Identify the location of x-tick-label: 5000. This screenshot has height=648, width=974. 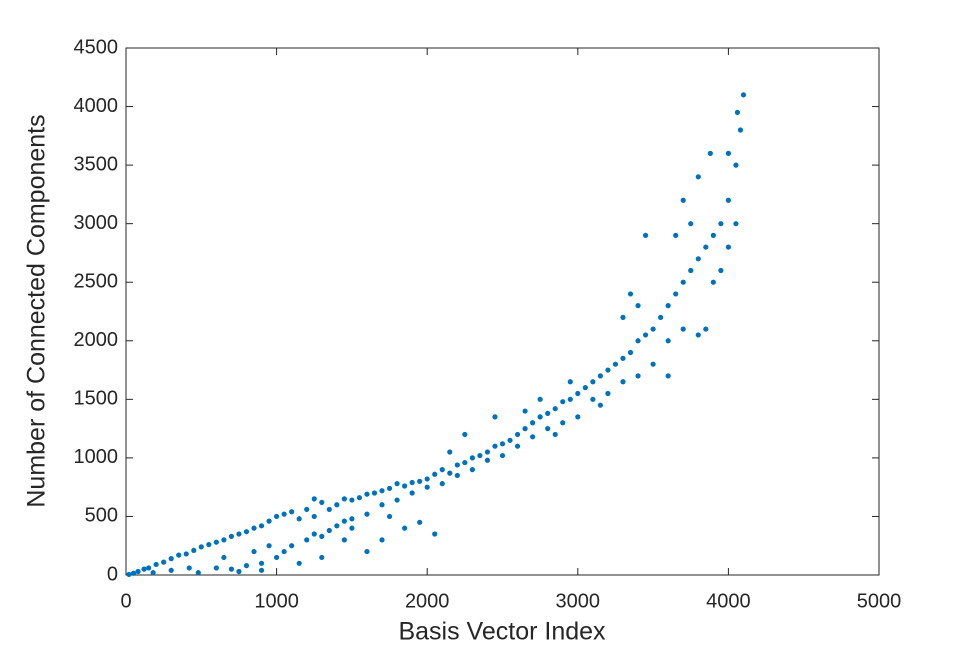
(879, 601).